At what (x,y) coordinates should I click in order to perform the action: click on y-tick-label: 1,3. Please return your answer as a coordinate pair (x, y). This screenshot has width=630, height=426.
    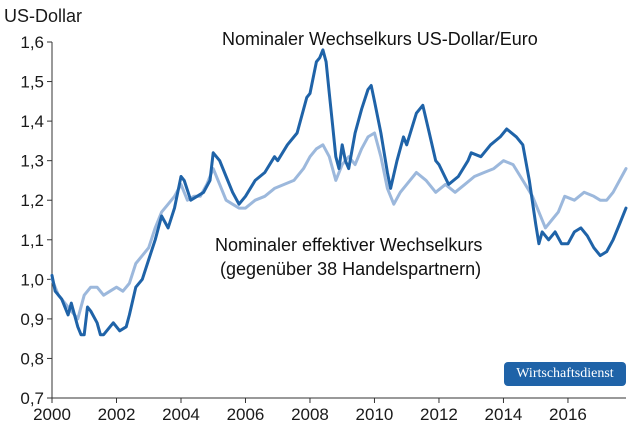
    Looking at the image, I should click on (32, 161).